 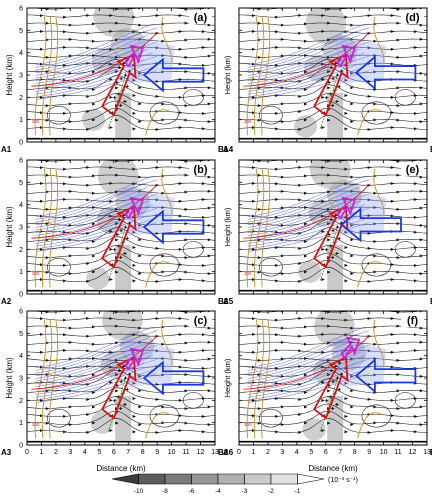 I want to click on corner-label-right: B5, so click(x=431, y=301).